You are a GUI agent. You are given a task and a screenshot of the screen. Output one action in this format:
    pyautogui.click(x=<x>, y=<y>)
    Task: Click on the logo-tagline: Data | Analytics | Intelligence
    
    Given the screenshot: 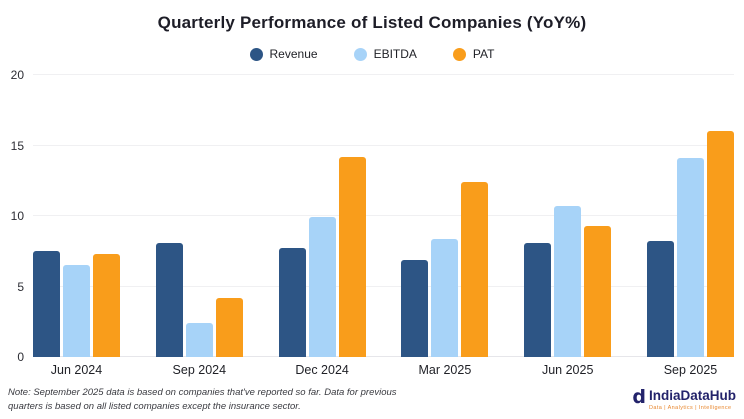 What is the action you would take?
    pyautogui.click(x=690, y=407)
    